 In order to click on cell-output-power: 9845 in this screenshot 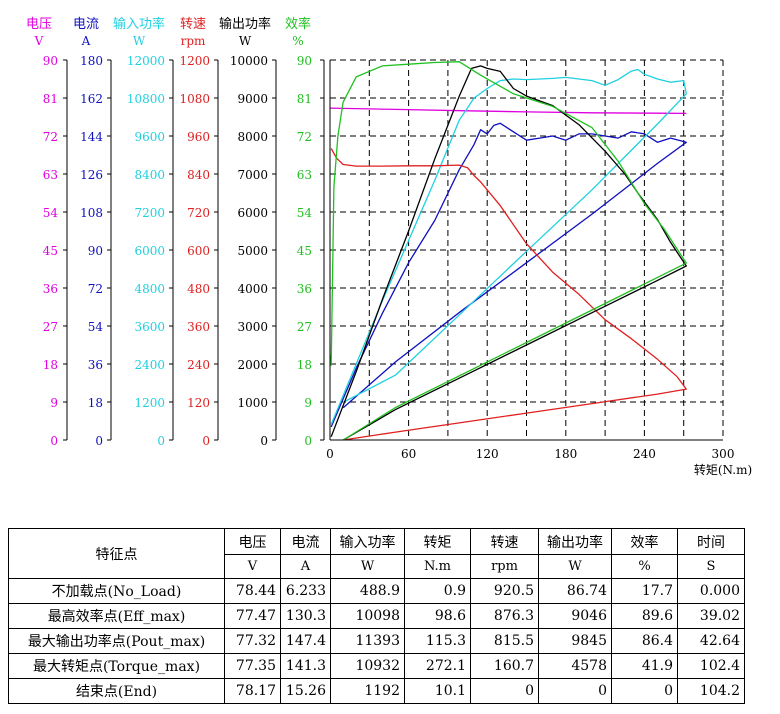, I will do `click(575, 641)`.